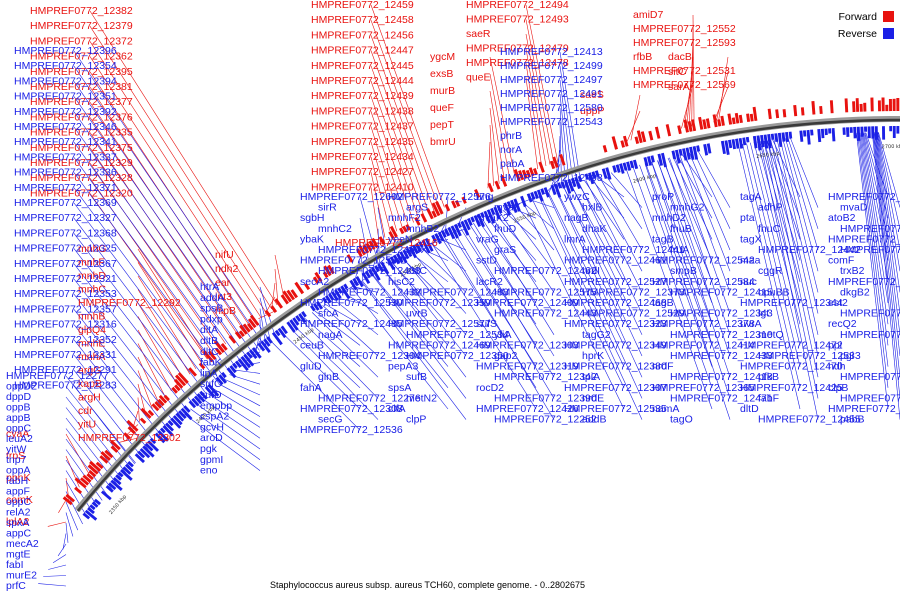  I want to click on reverse-gene-label: HMPREF0772_12580, so click(551, 108).